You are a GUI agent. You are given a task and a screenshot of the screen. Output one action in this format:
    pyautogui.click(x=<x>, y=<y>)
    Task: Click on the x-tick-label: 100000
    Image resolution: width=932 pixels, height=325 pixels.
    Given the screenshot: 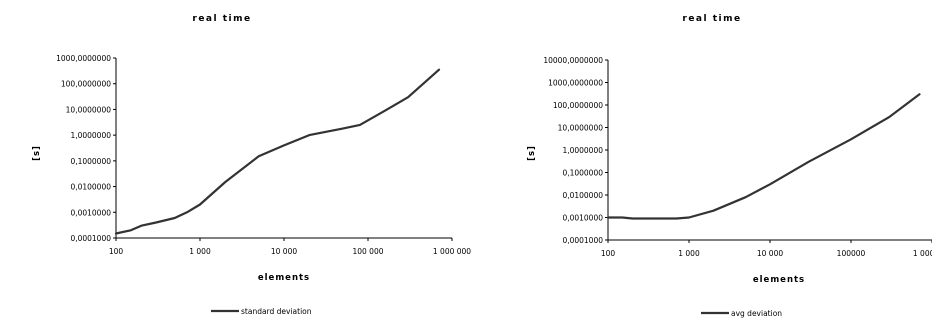 What is the action you would take?
    pyautogui.click(x=851, y=253)
    